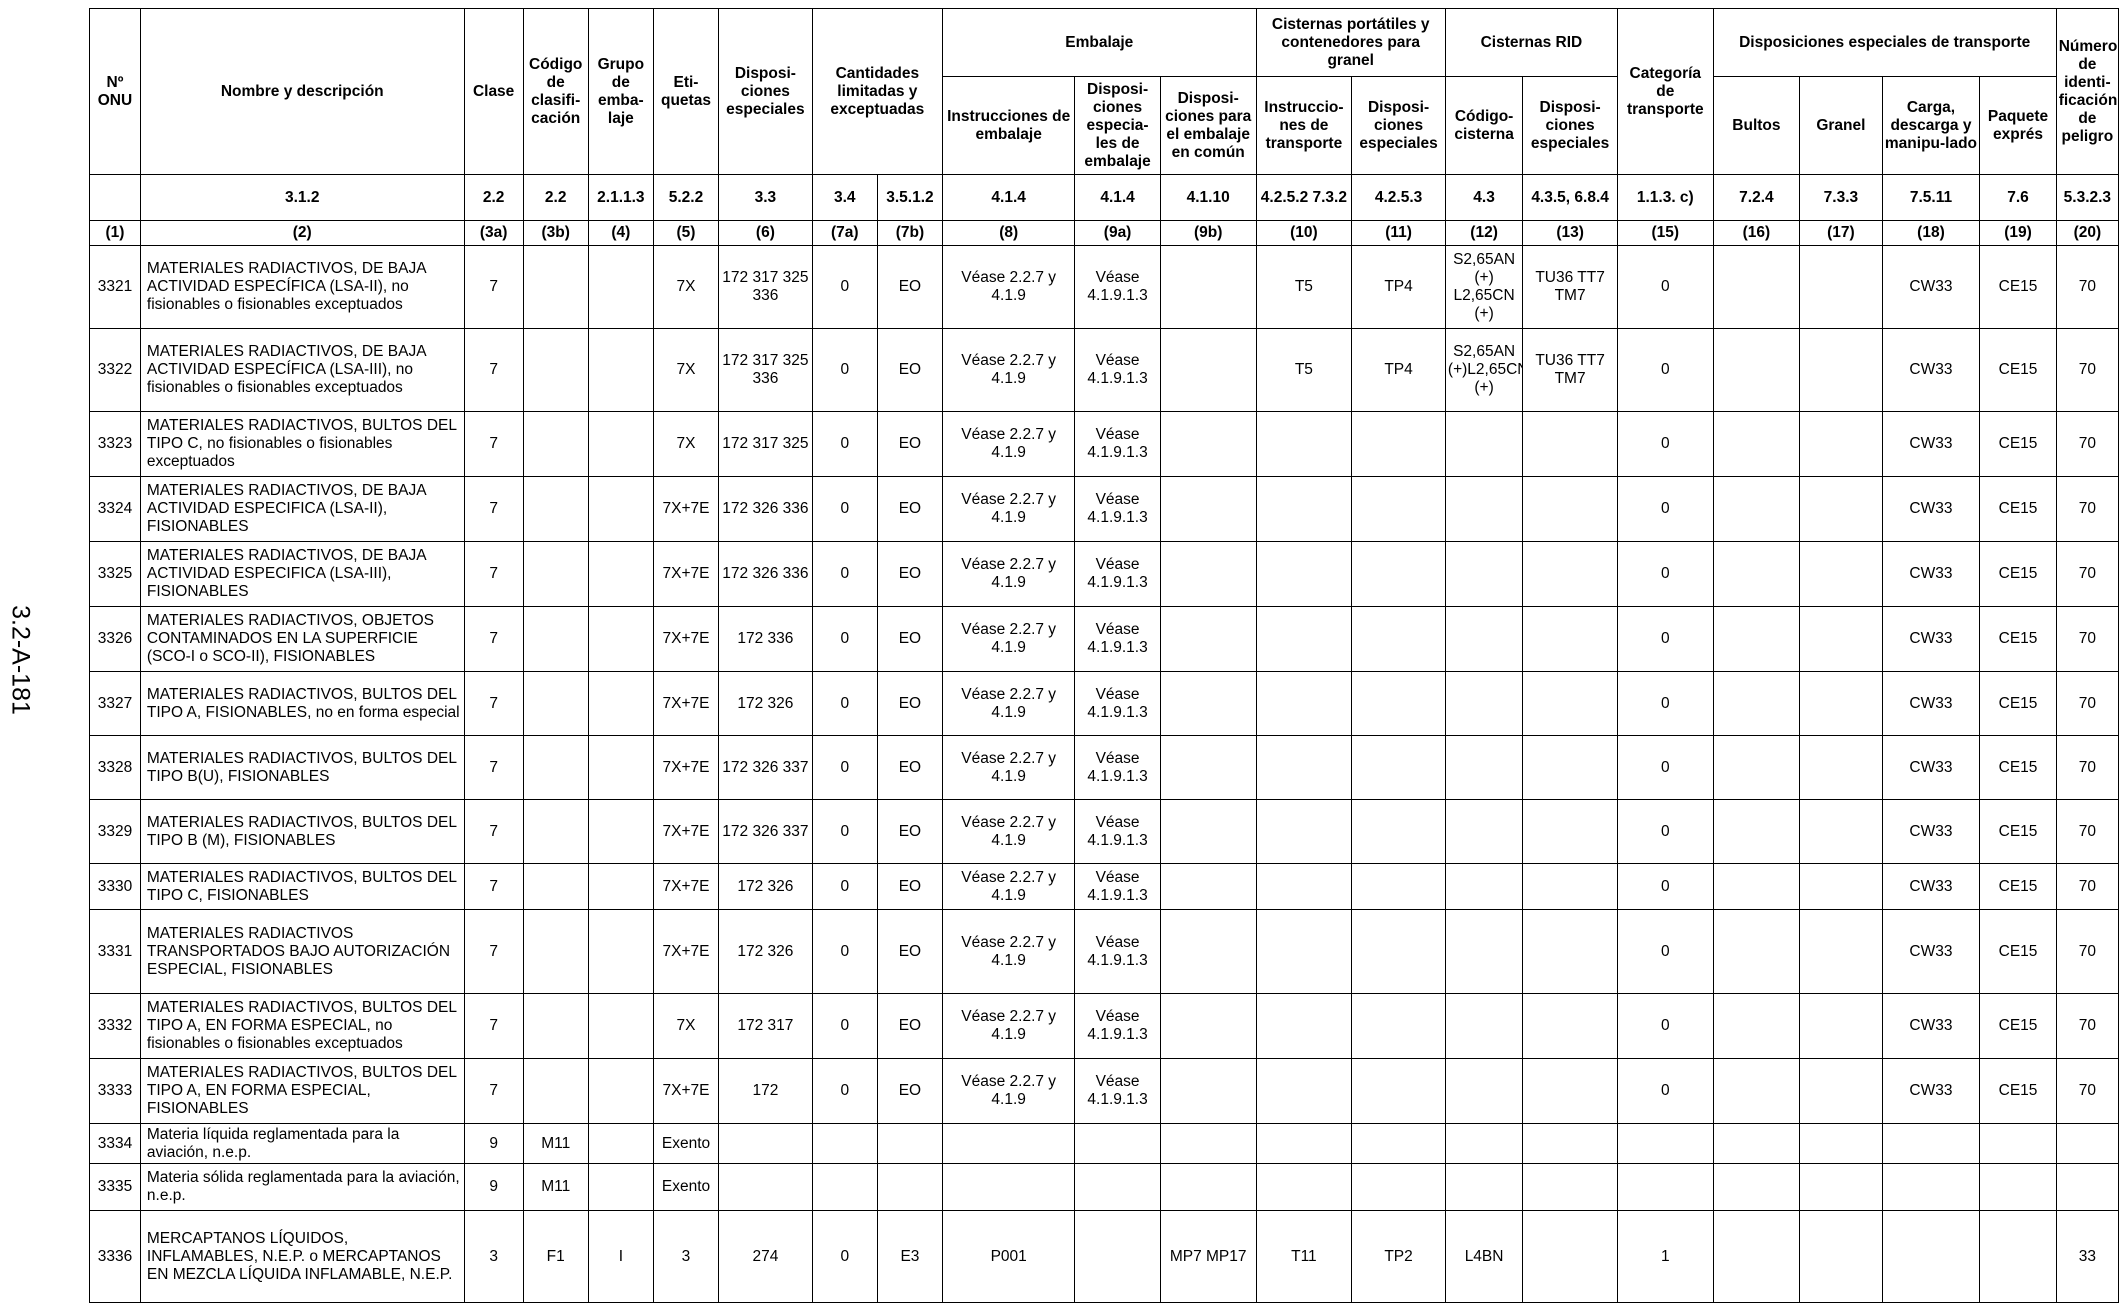 This screenshot has height=1303, width=2126. Describe the element at coordinates (1931, 197) in the screenshot. I see `reference-cell: 7.5.11` at that location.